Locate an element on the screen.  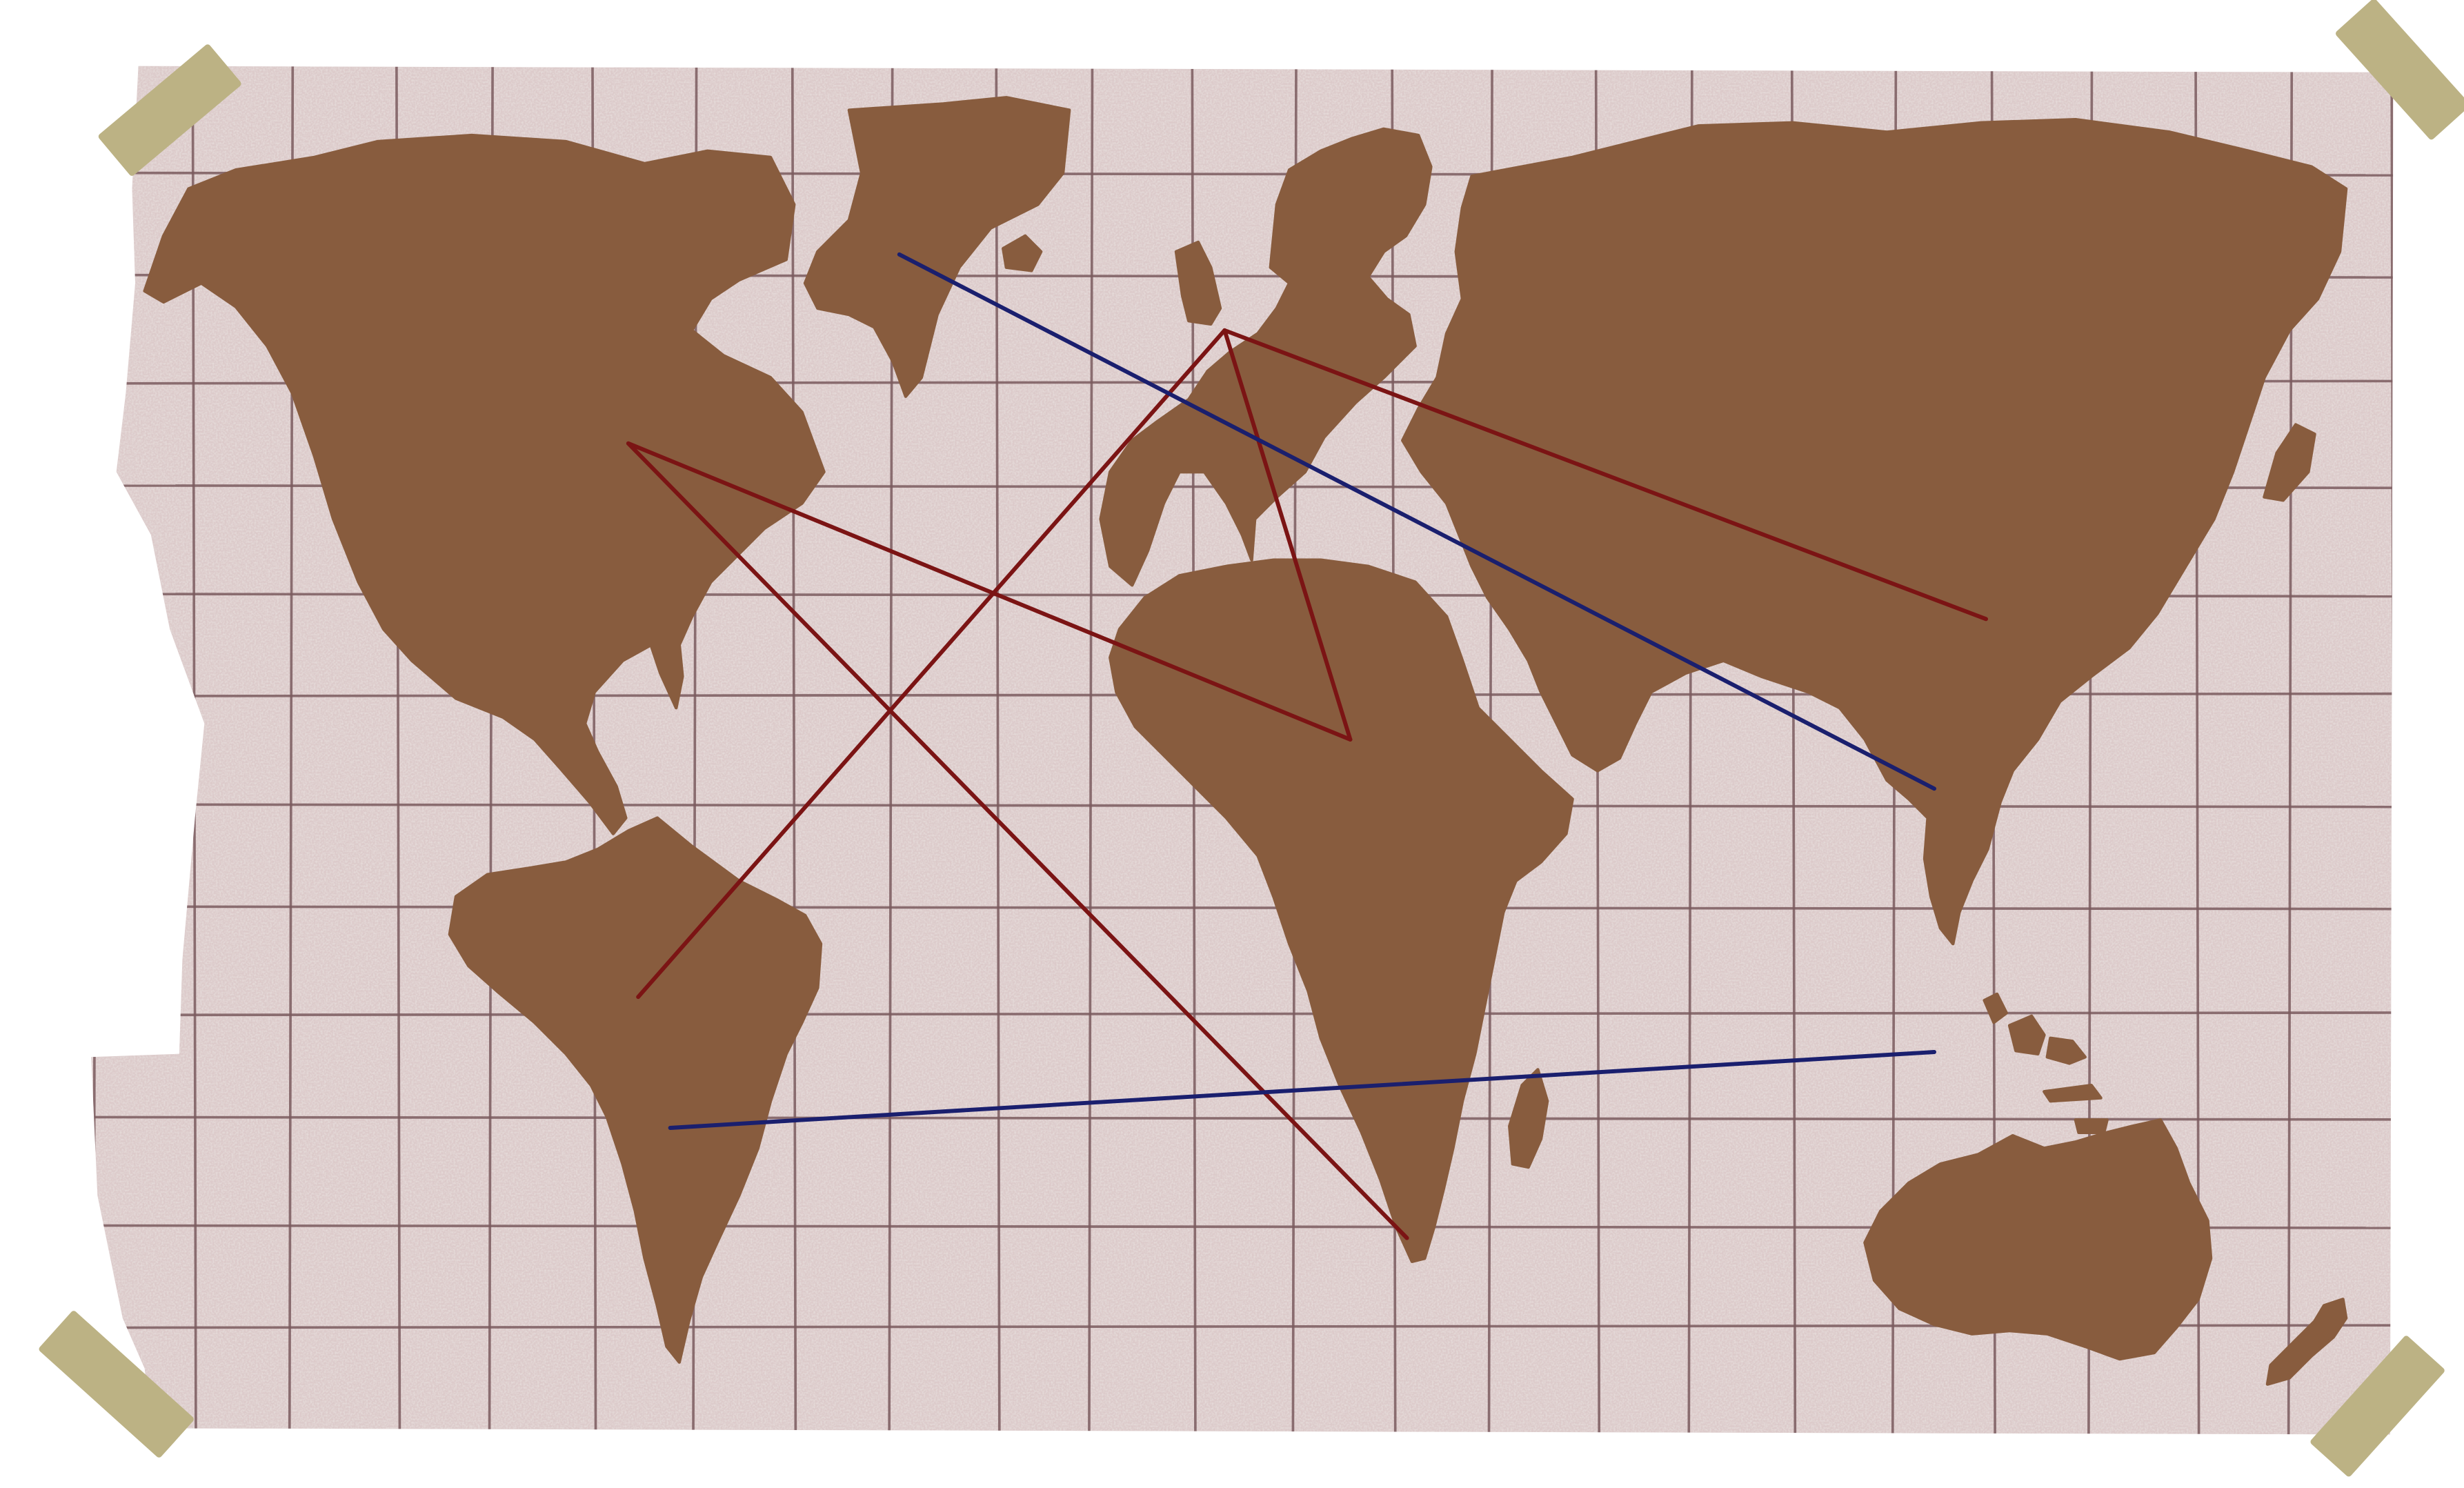
tape-top-left is located at coordinates (169, 110).